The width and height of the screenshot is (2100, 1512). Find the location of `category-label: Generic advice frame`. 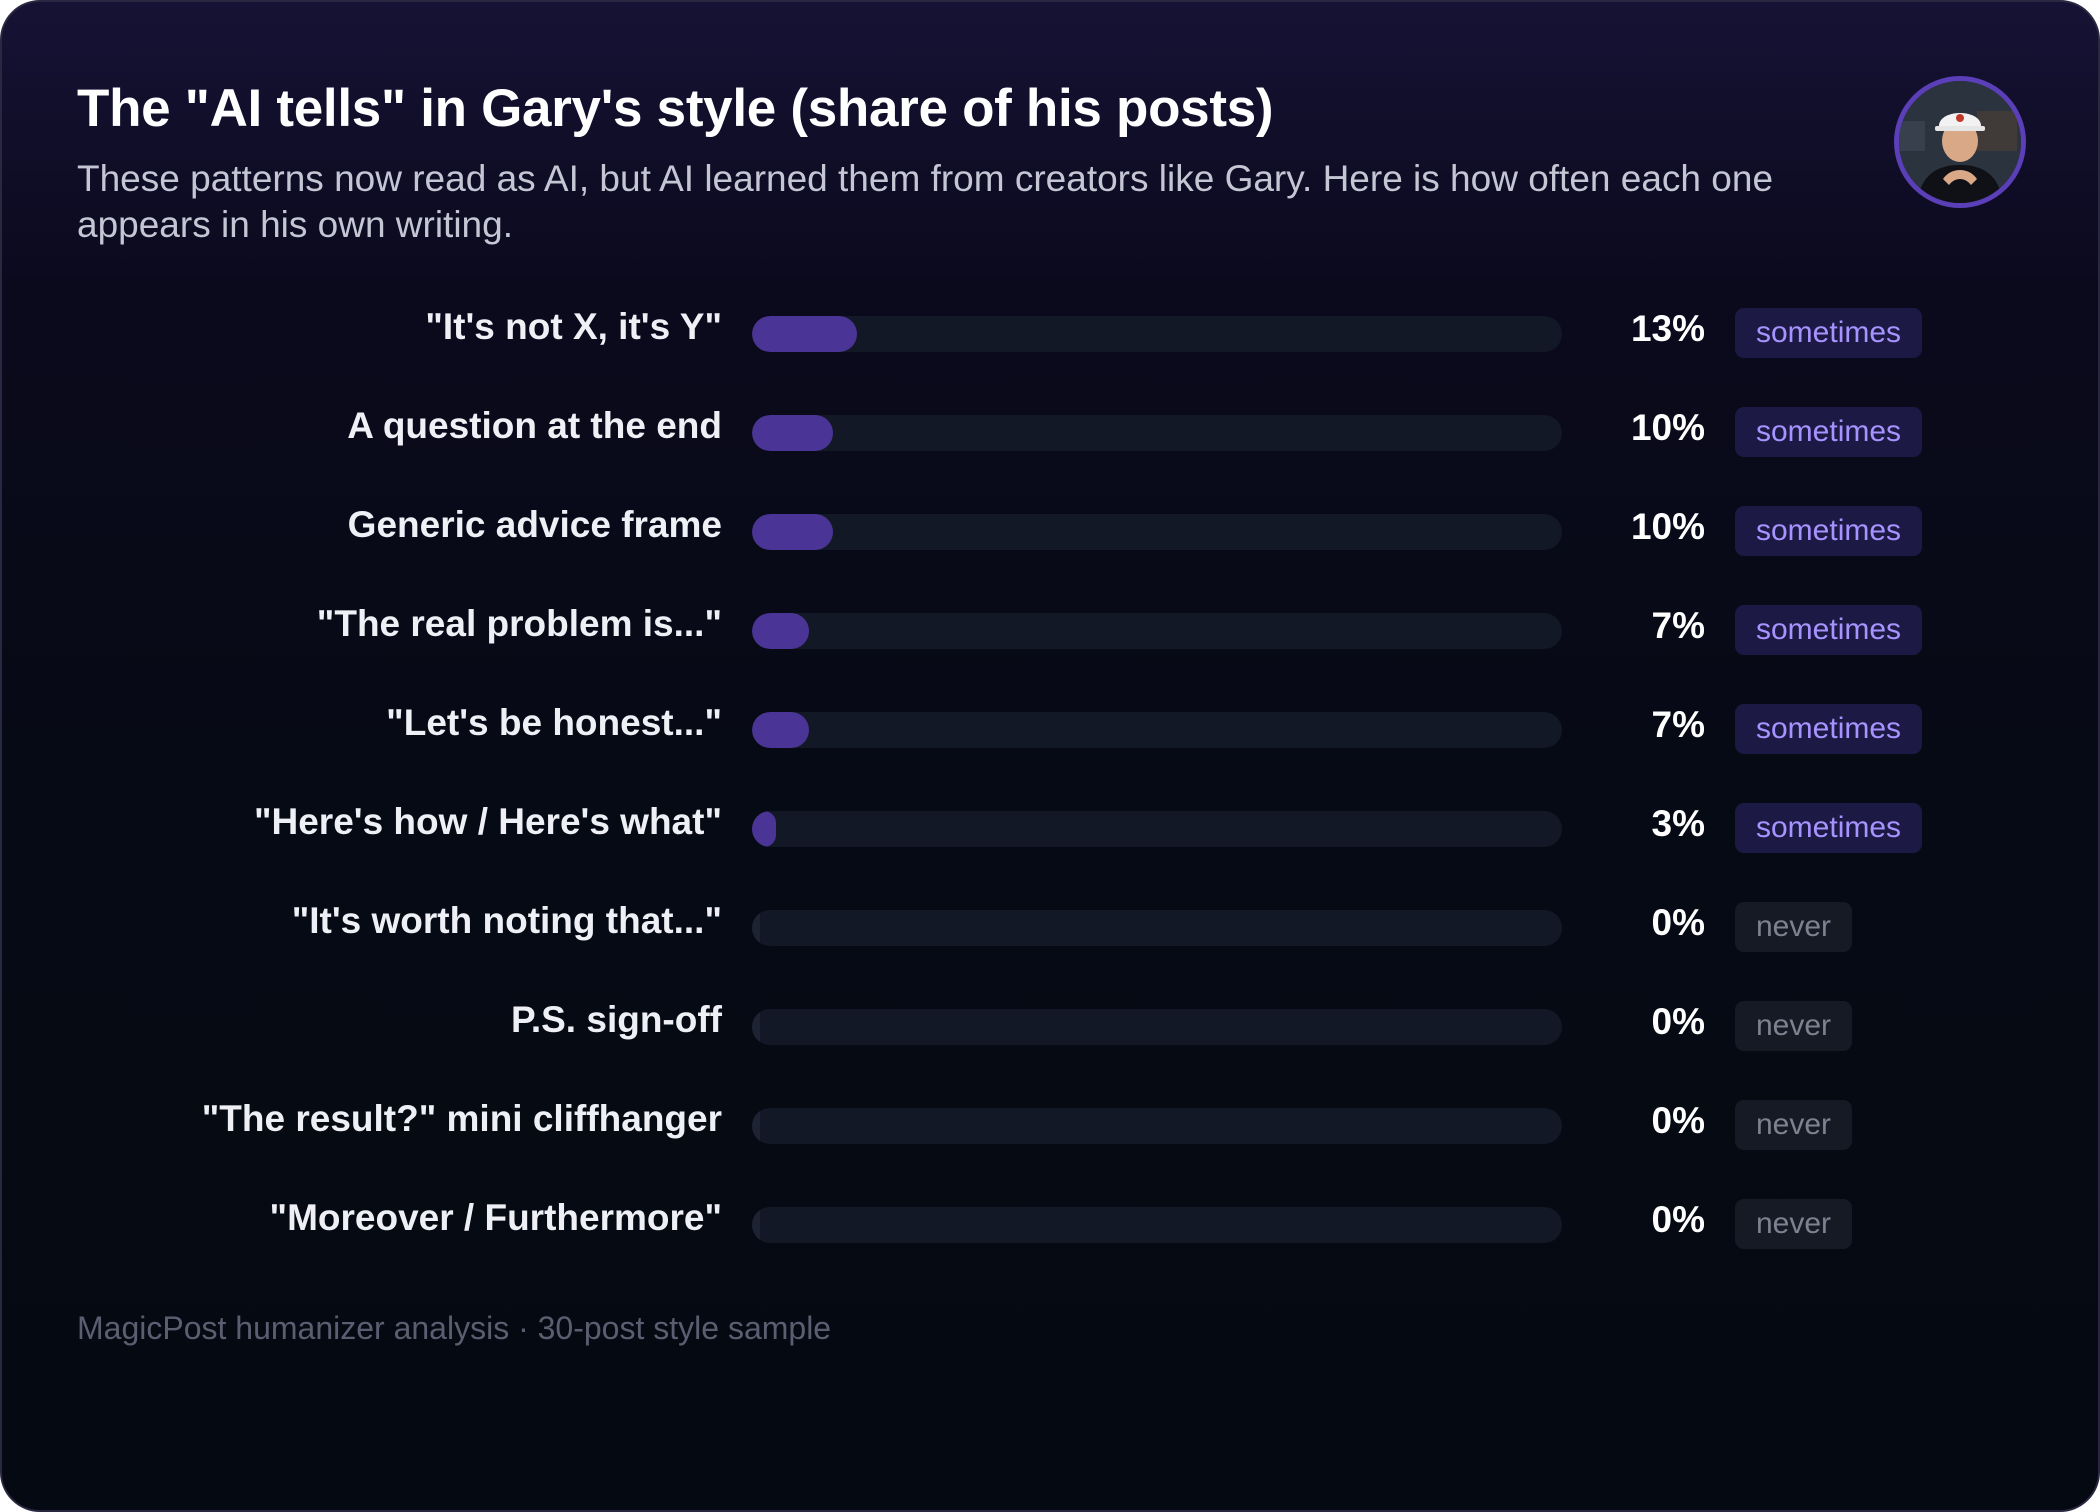

category-label: Generic advice frame is located at coordinates (534, 524).